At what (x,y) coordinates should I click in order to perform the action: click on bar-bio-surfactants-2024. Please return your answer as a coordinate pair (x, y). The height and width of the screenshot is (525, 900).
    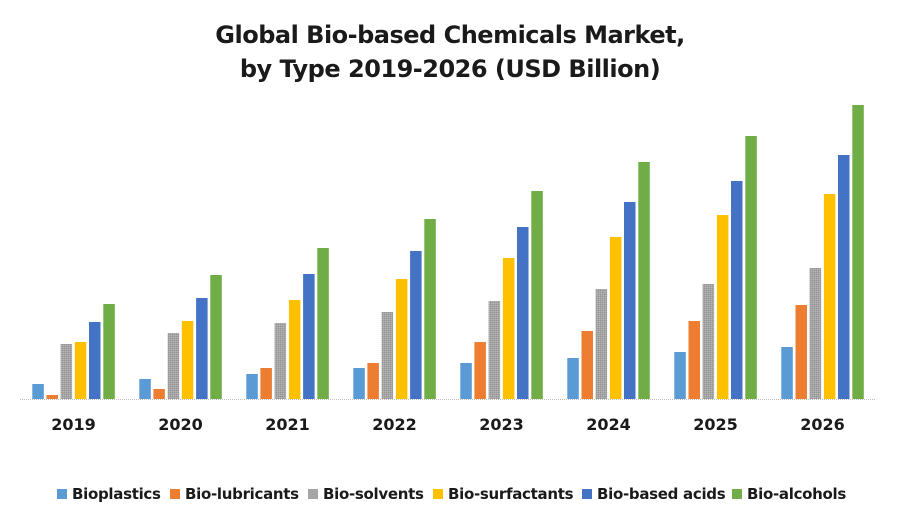
    Looking at the image, I should click on (615, 318).